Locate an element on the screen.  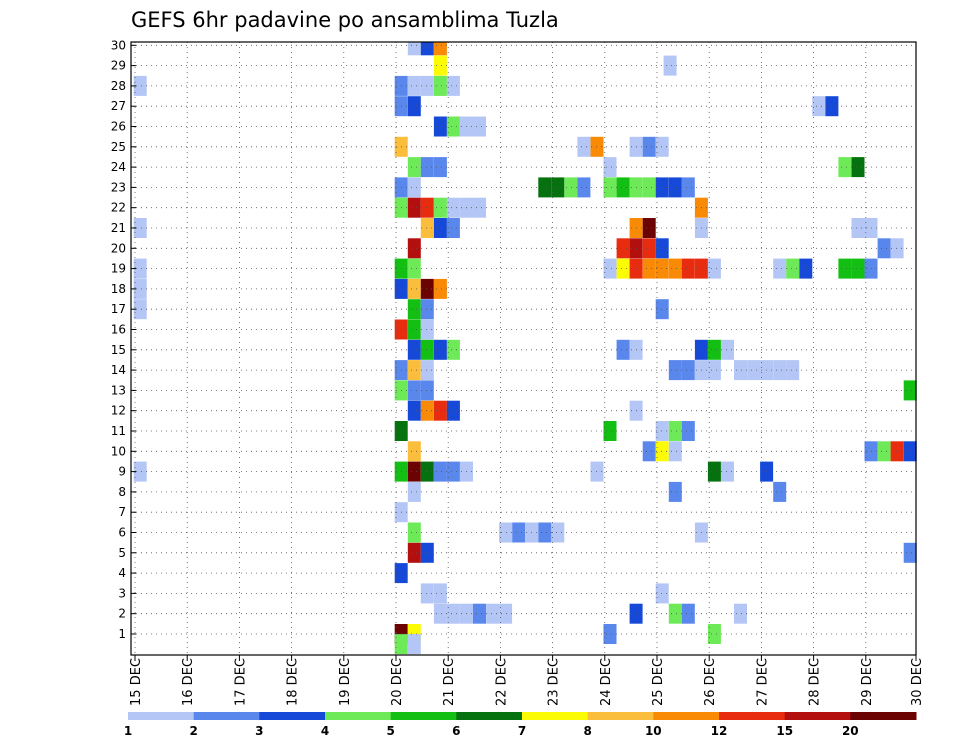
y-tick-label: 10 is located at coordinates (118, 451).